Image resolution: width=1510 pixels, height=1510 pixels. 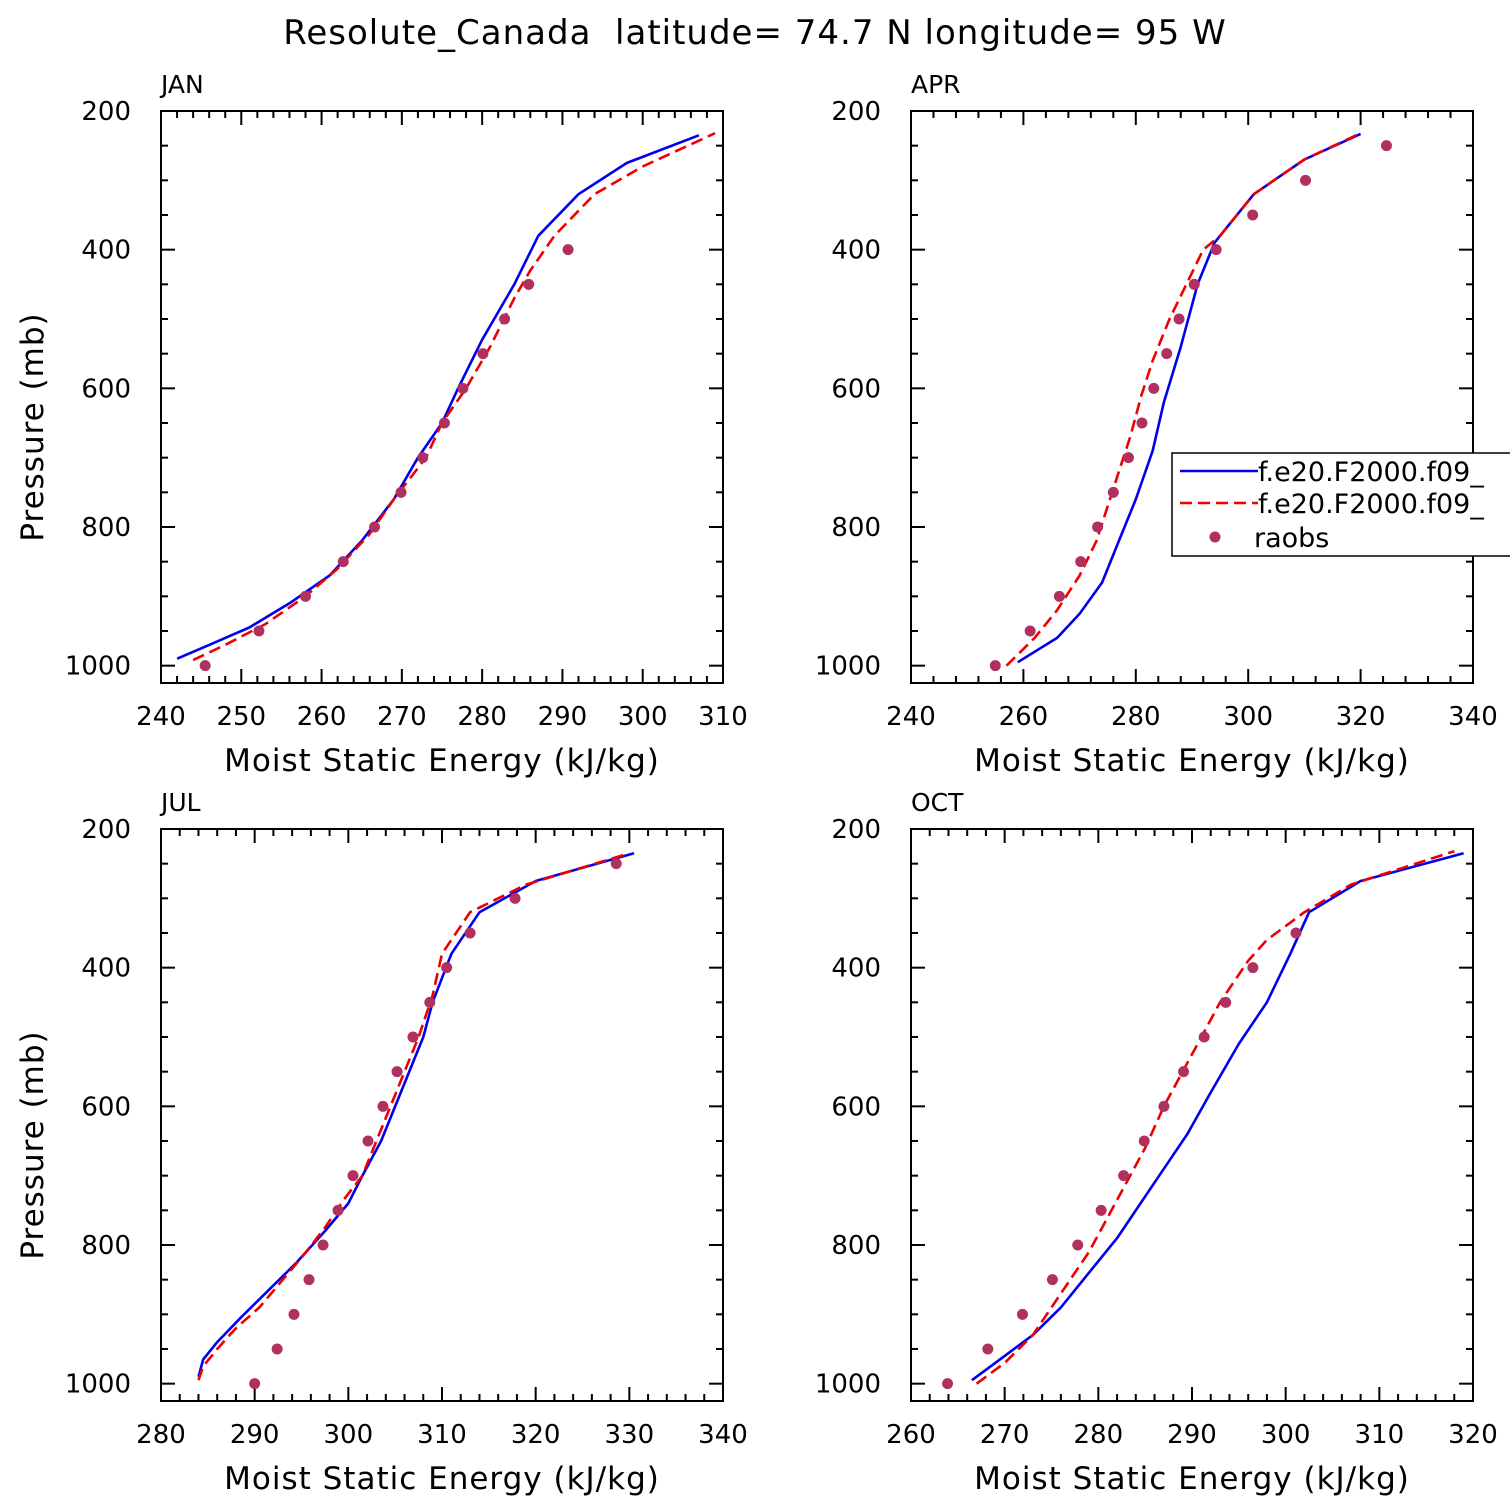 What do you see at coordinates (180, 802) in the screenshot?
I see `panel-title: JUL` at bounding box center [180, 802].